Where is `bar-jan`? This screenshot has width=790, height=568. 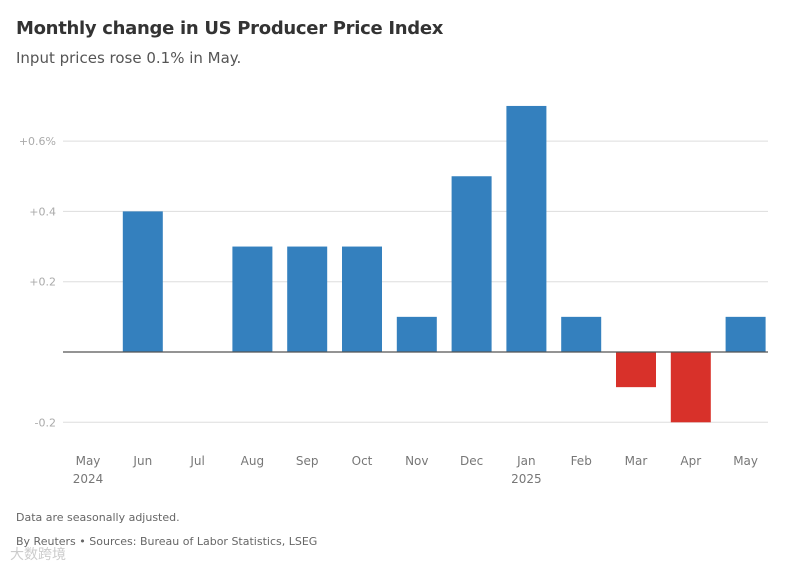 bar-jan is located at coordinates (526, 228).